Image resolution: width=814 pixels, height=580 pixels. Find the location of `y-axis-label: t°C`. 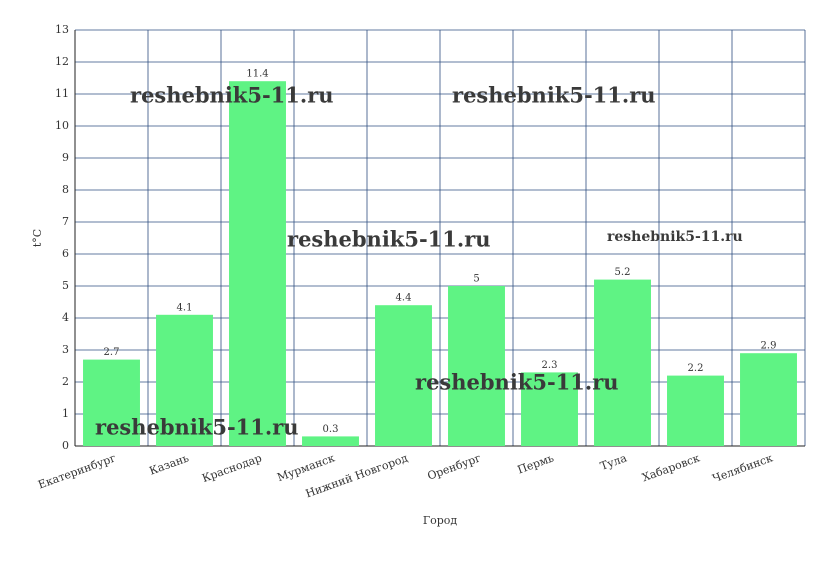

y-axis-label: t°C is located at coordinates (37, 238).